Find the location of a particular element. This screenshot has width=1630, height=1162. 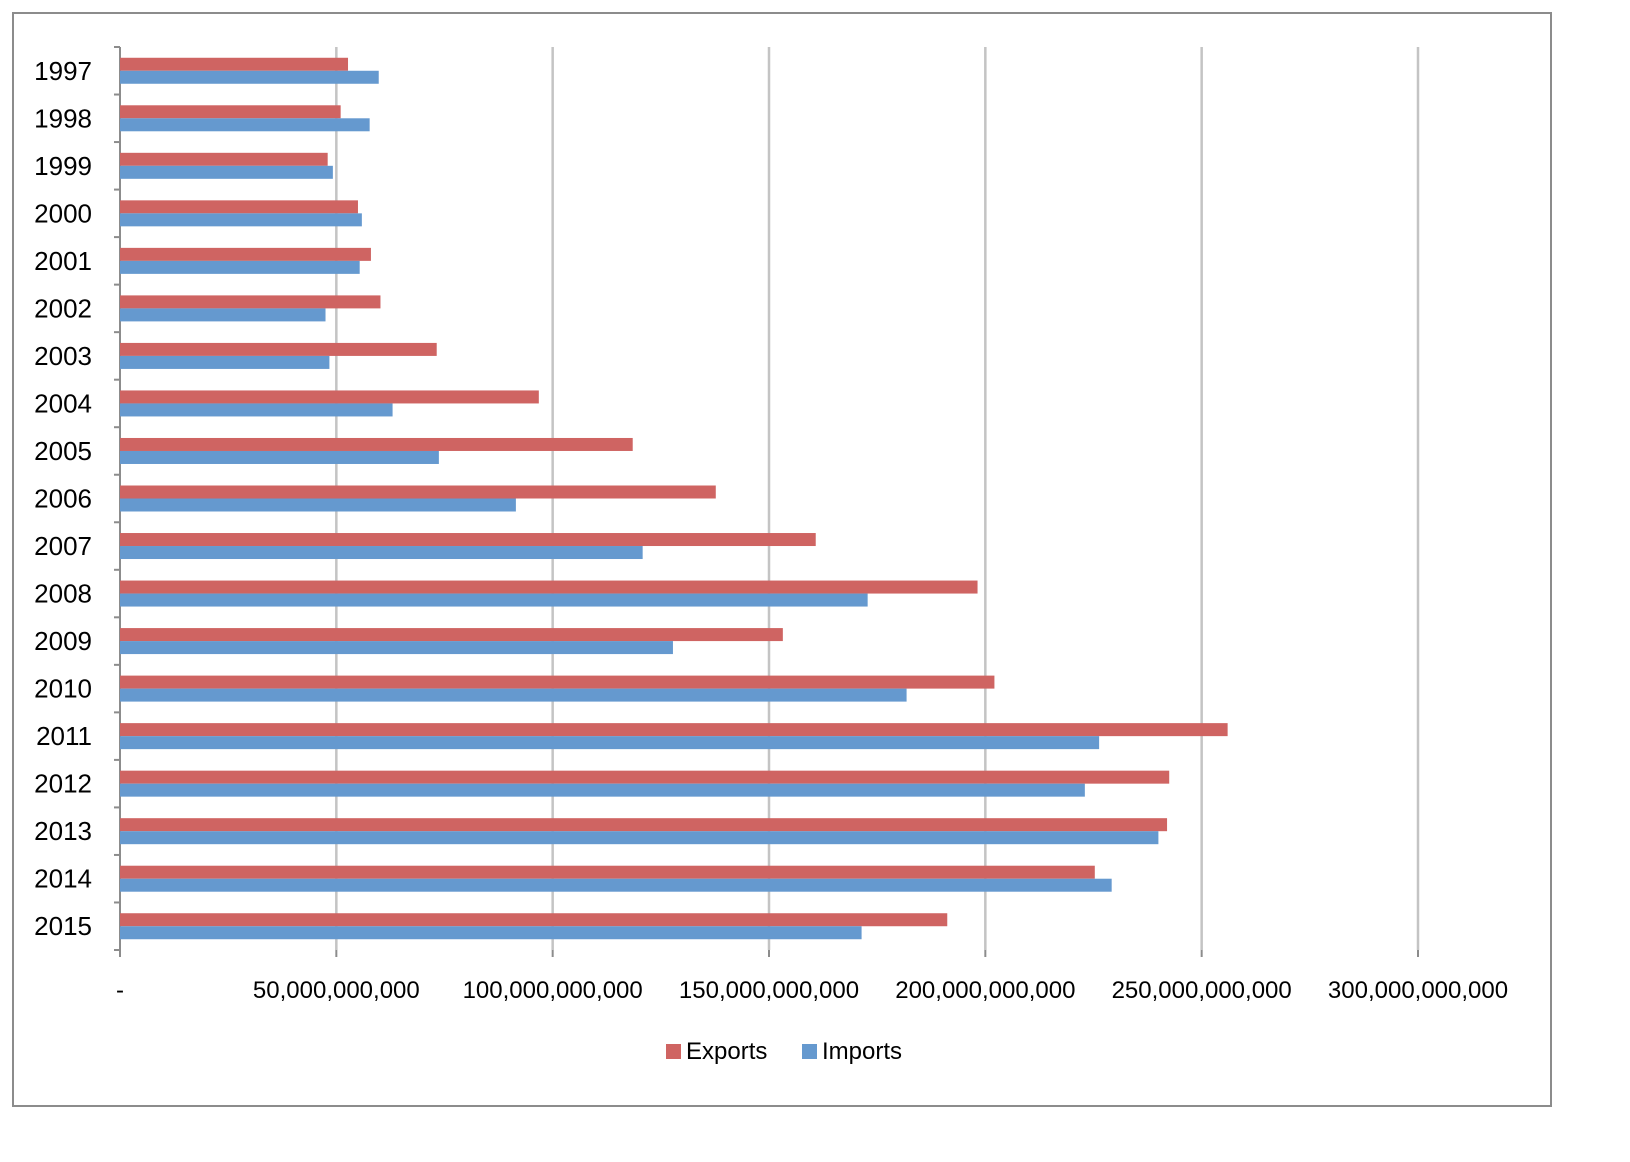

legend-label-imports: Imports is located at coordinates (862, 1051).